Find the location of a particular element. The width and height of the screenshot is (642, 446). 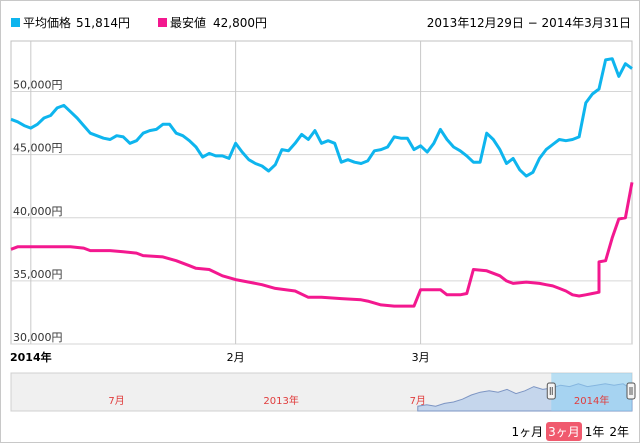

range-button-3: 2年 is located at coordinates (619, 432).